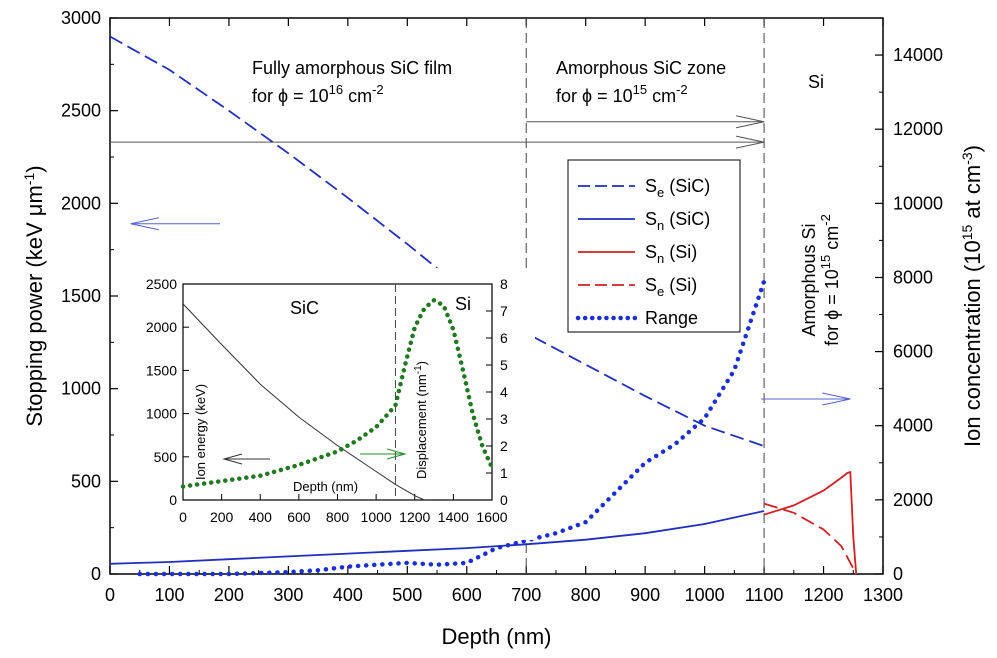  Describe the element at coordinates (325, 486) in the screenshot. I see `inset-x-axis-label: Depth (nm)` at that location.